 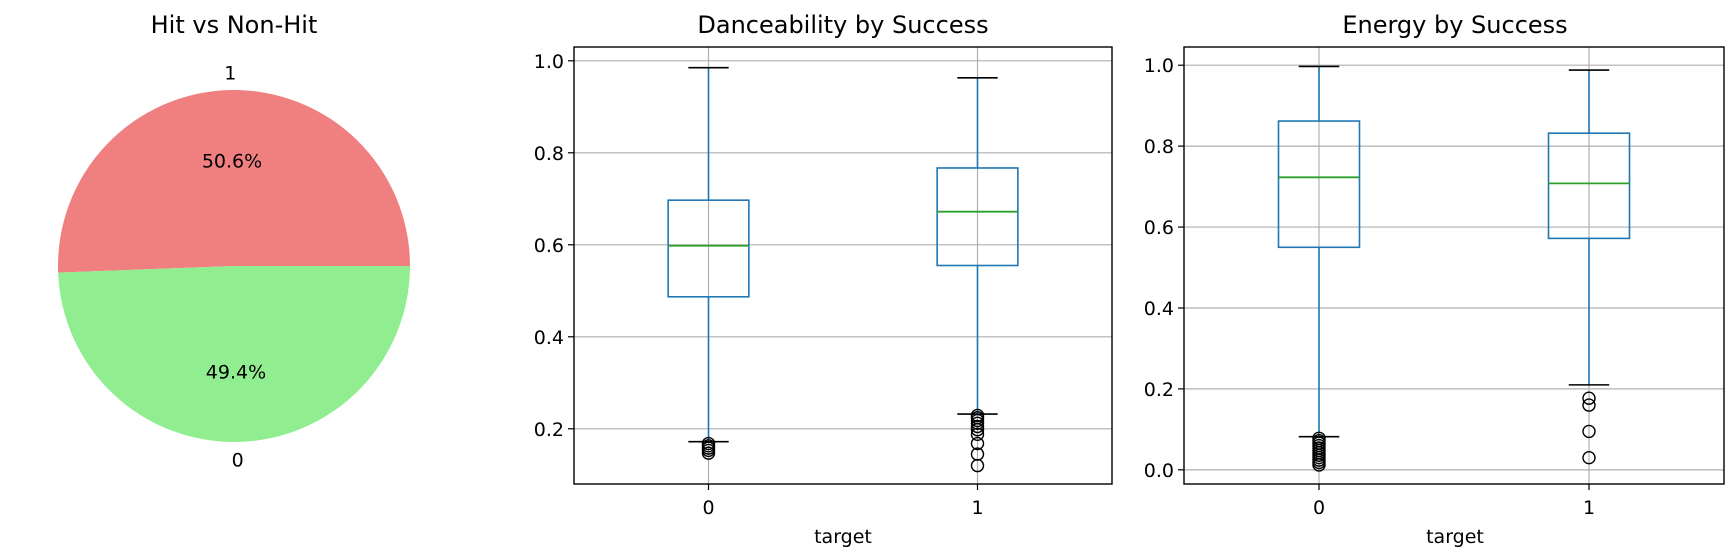 What do you see at coordinates (238, 461) in the screenshot?
I see `pie-category-label-0: 0` at bounding box center [238, 461].